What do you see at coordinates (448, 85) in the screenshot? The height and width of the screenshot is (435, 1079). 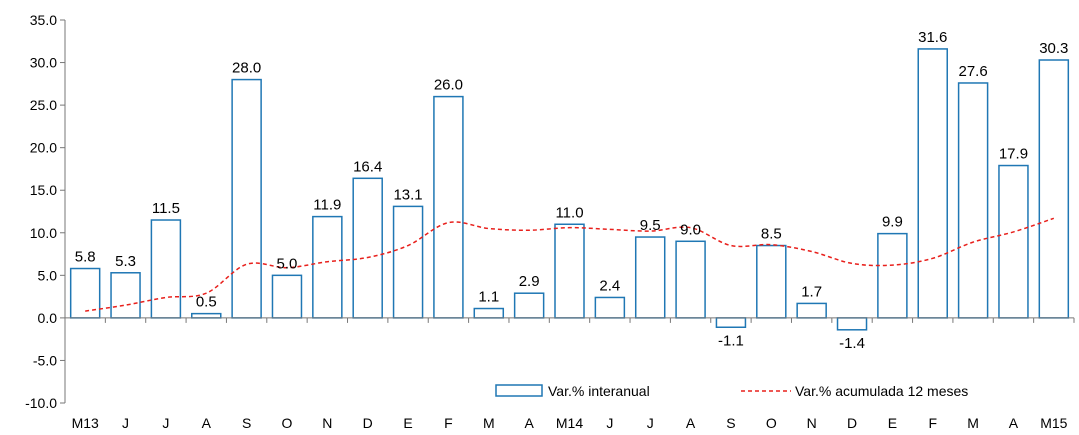 I see `data-label: 26.0` at bounding box center [448, 85].